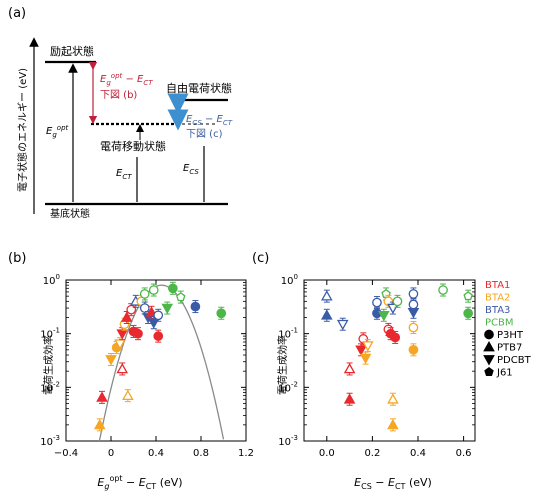  Describe the element at coordinates (209, 120) in the screenshot. I see `gap-c-label: ECS − ECT` at that location.